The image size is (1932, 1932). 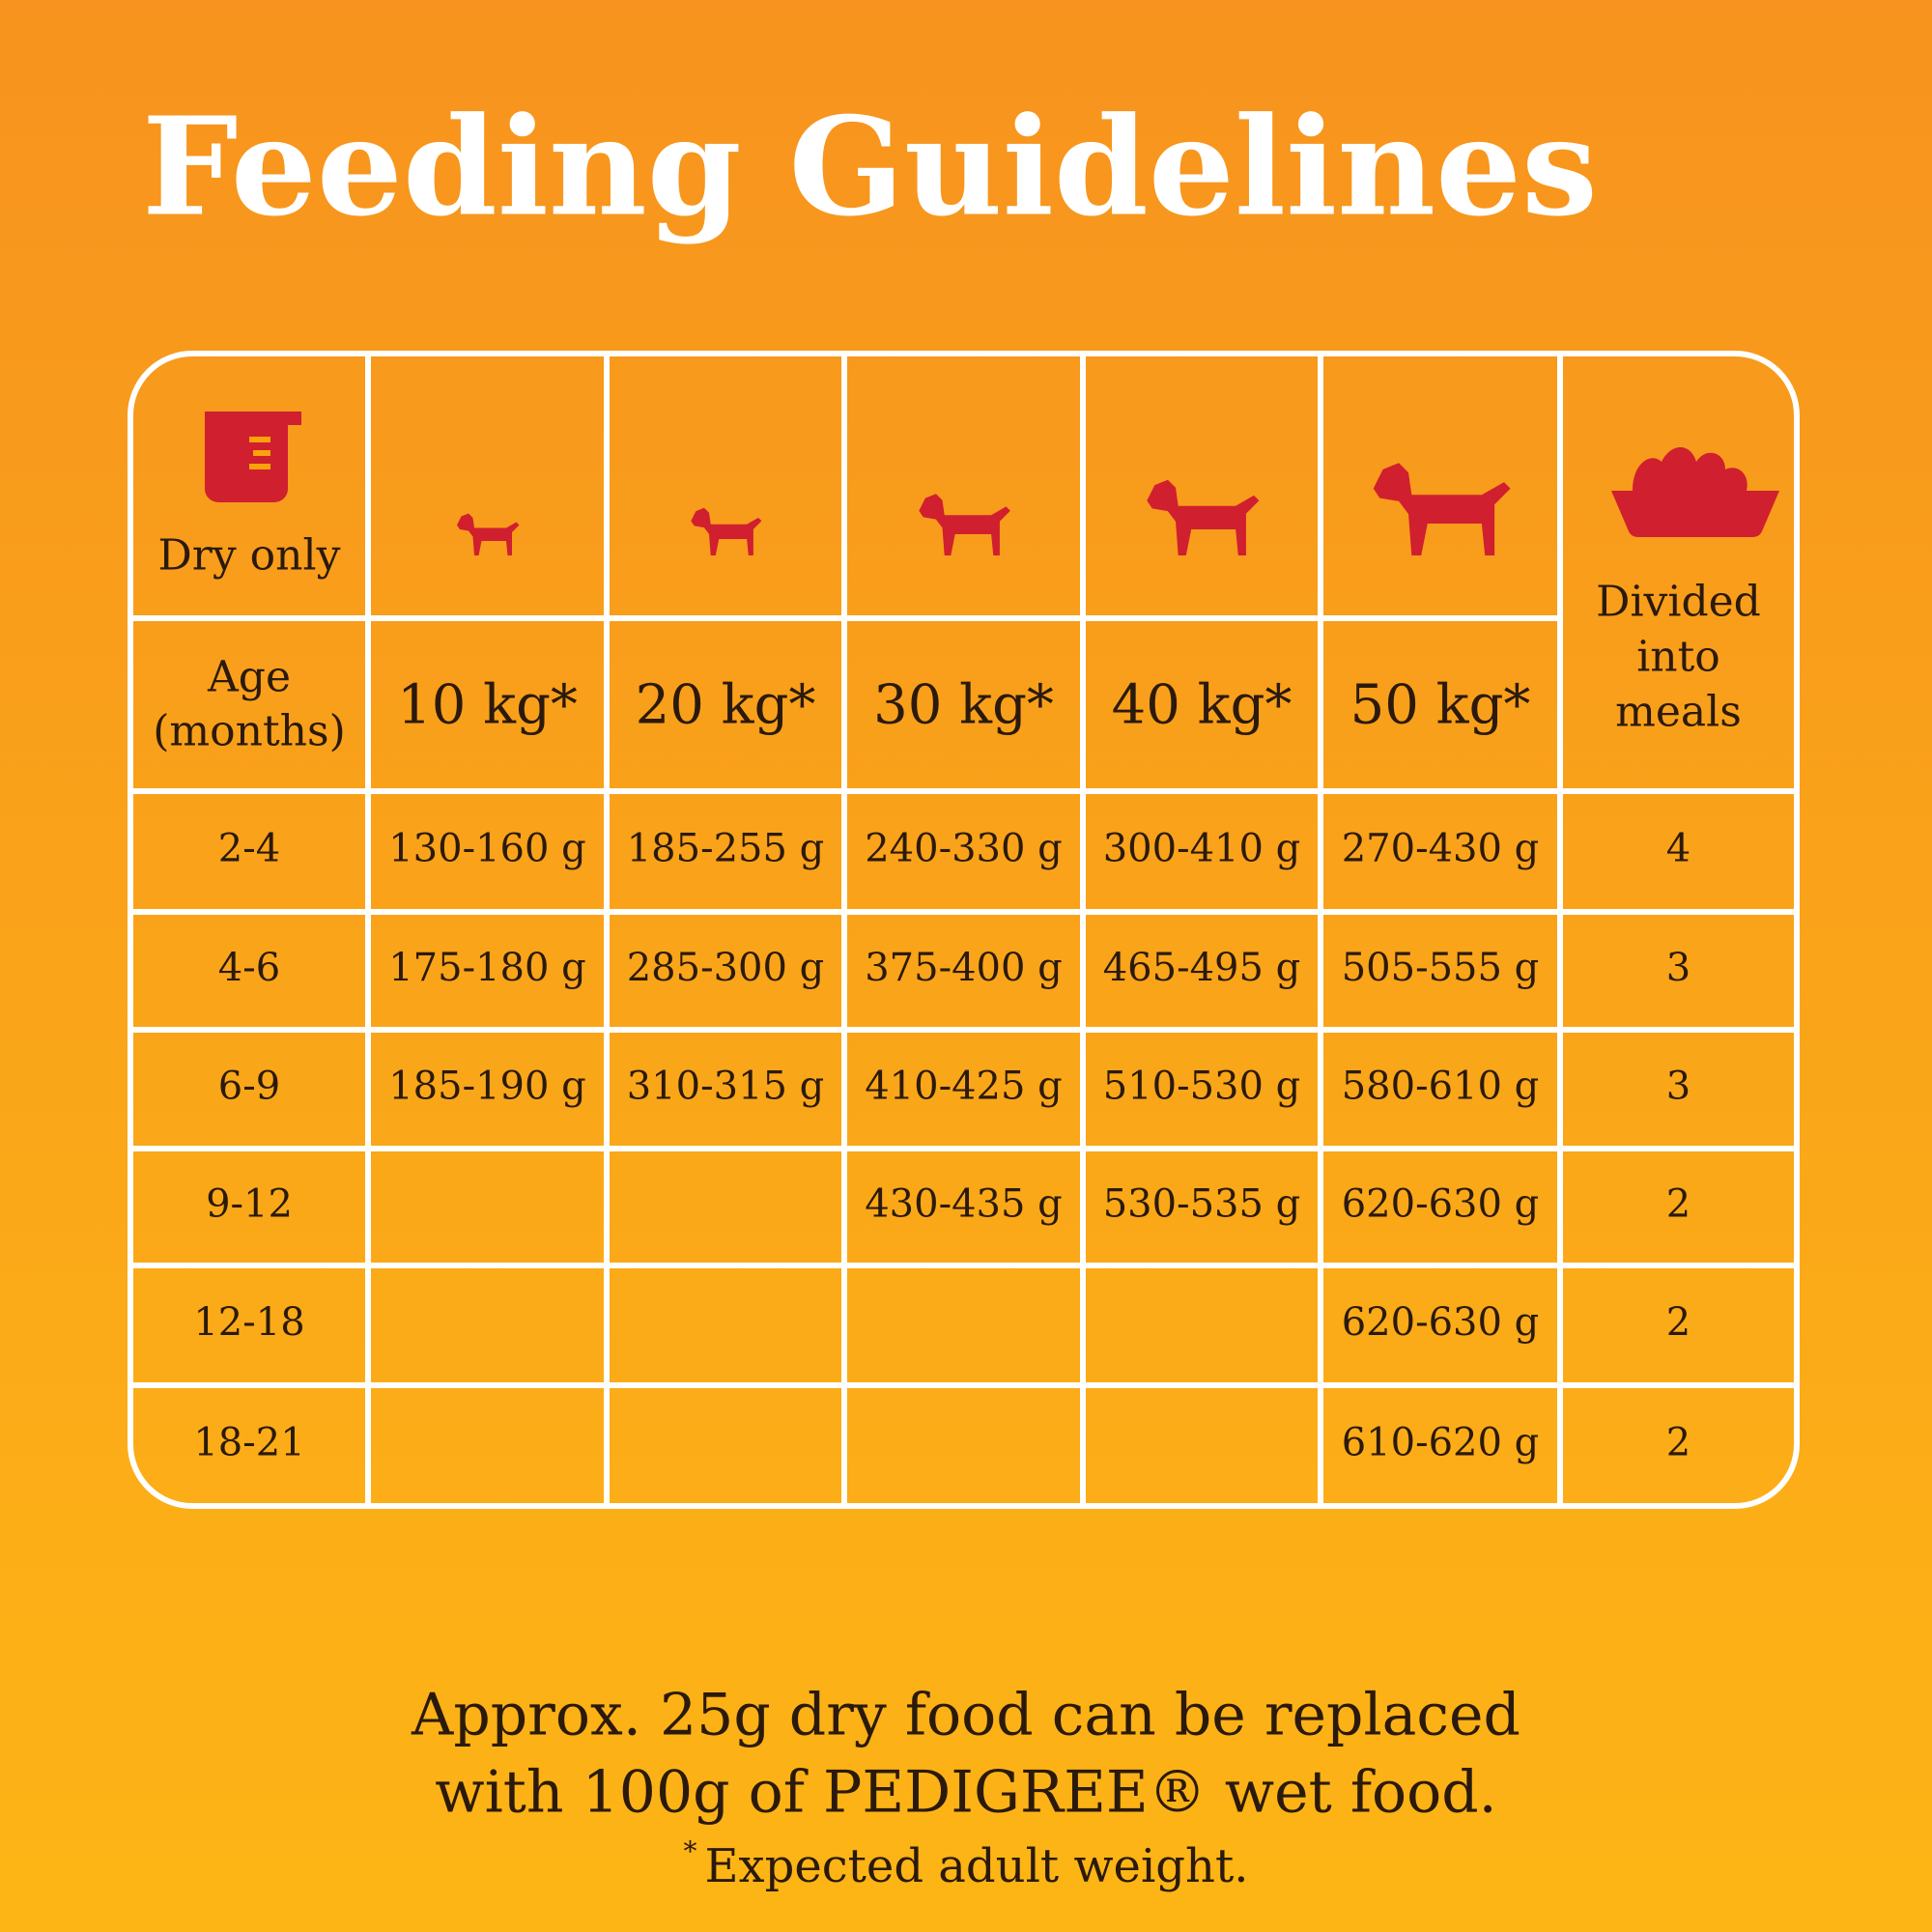 What do you see at coordinates (1695, 492) in the screenshot?
I see `food-bowl-icon` at bounding box center [1695, 492].